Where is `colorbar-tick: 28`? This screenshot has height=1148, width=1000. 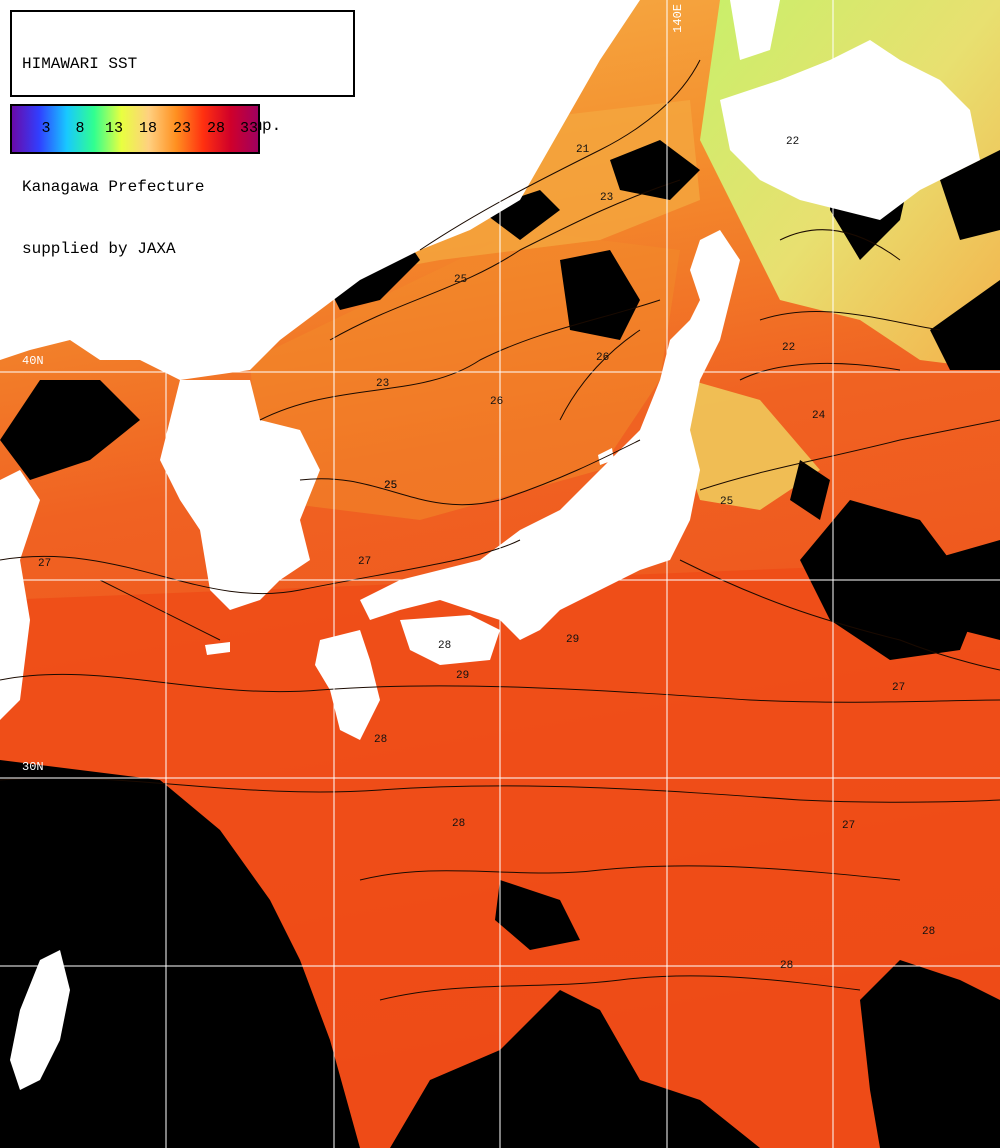 colorbar-tick: 28 is located at coordinates (216, 128).